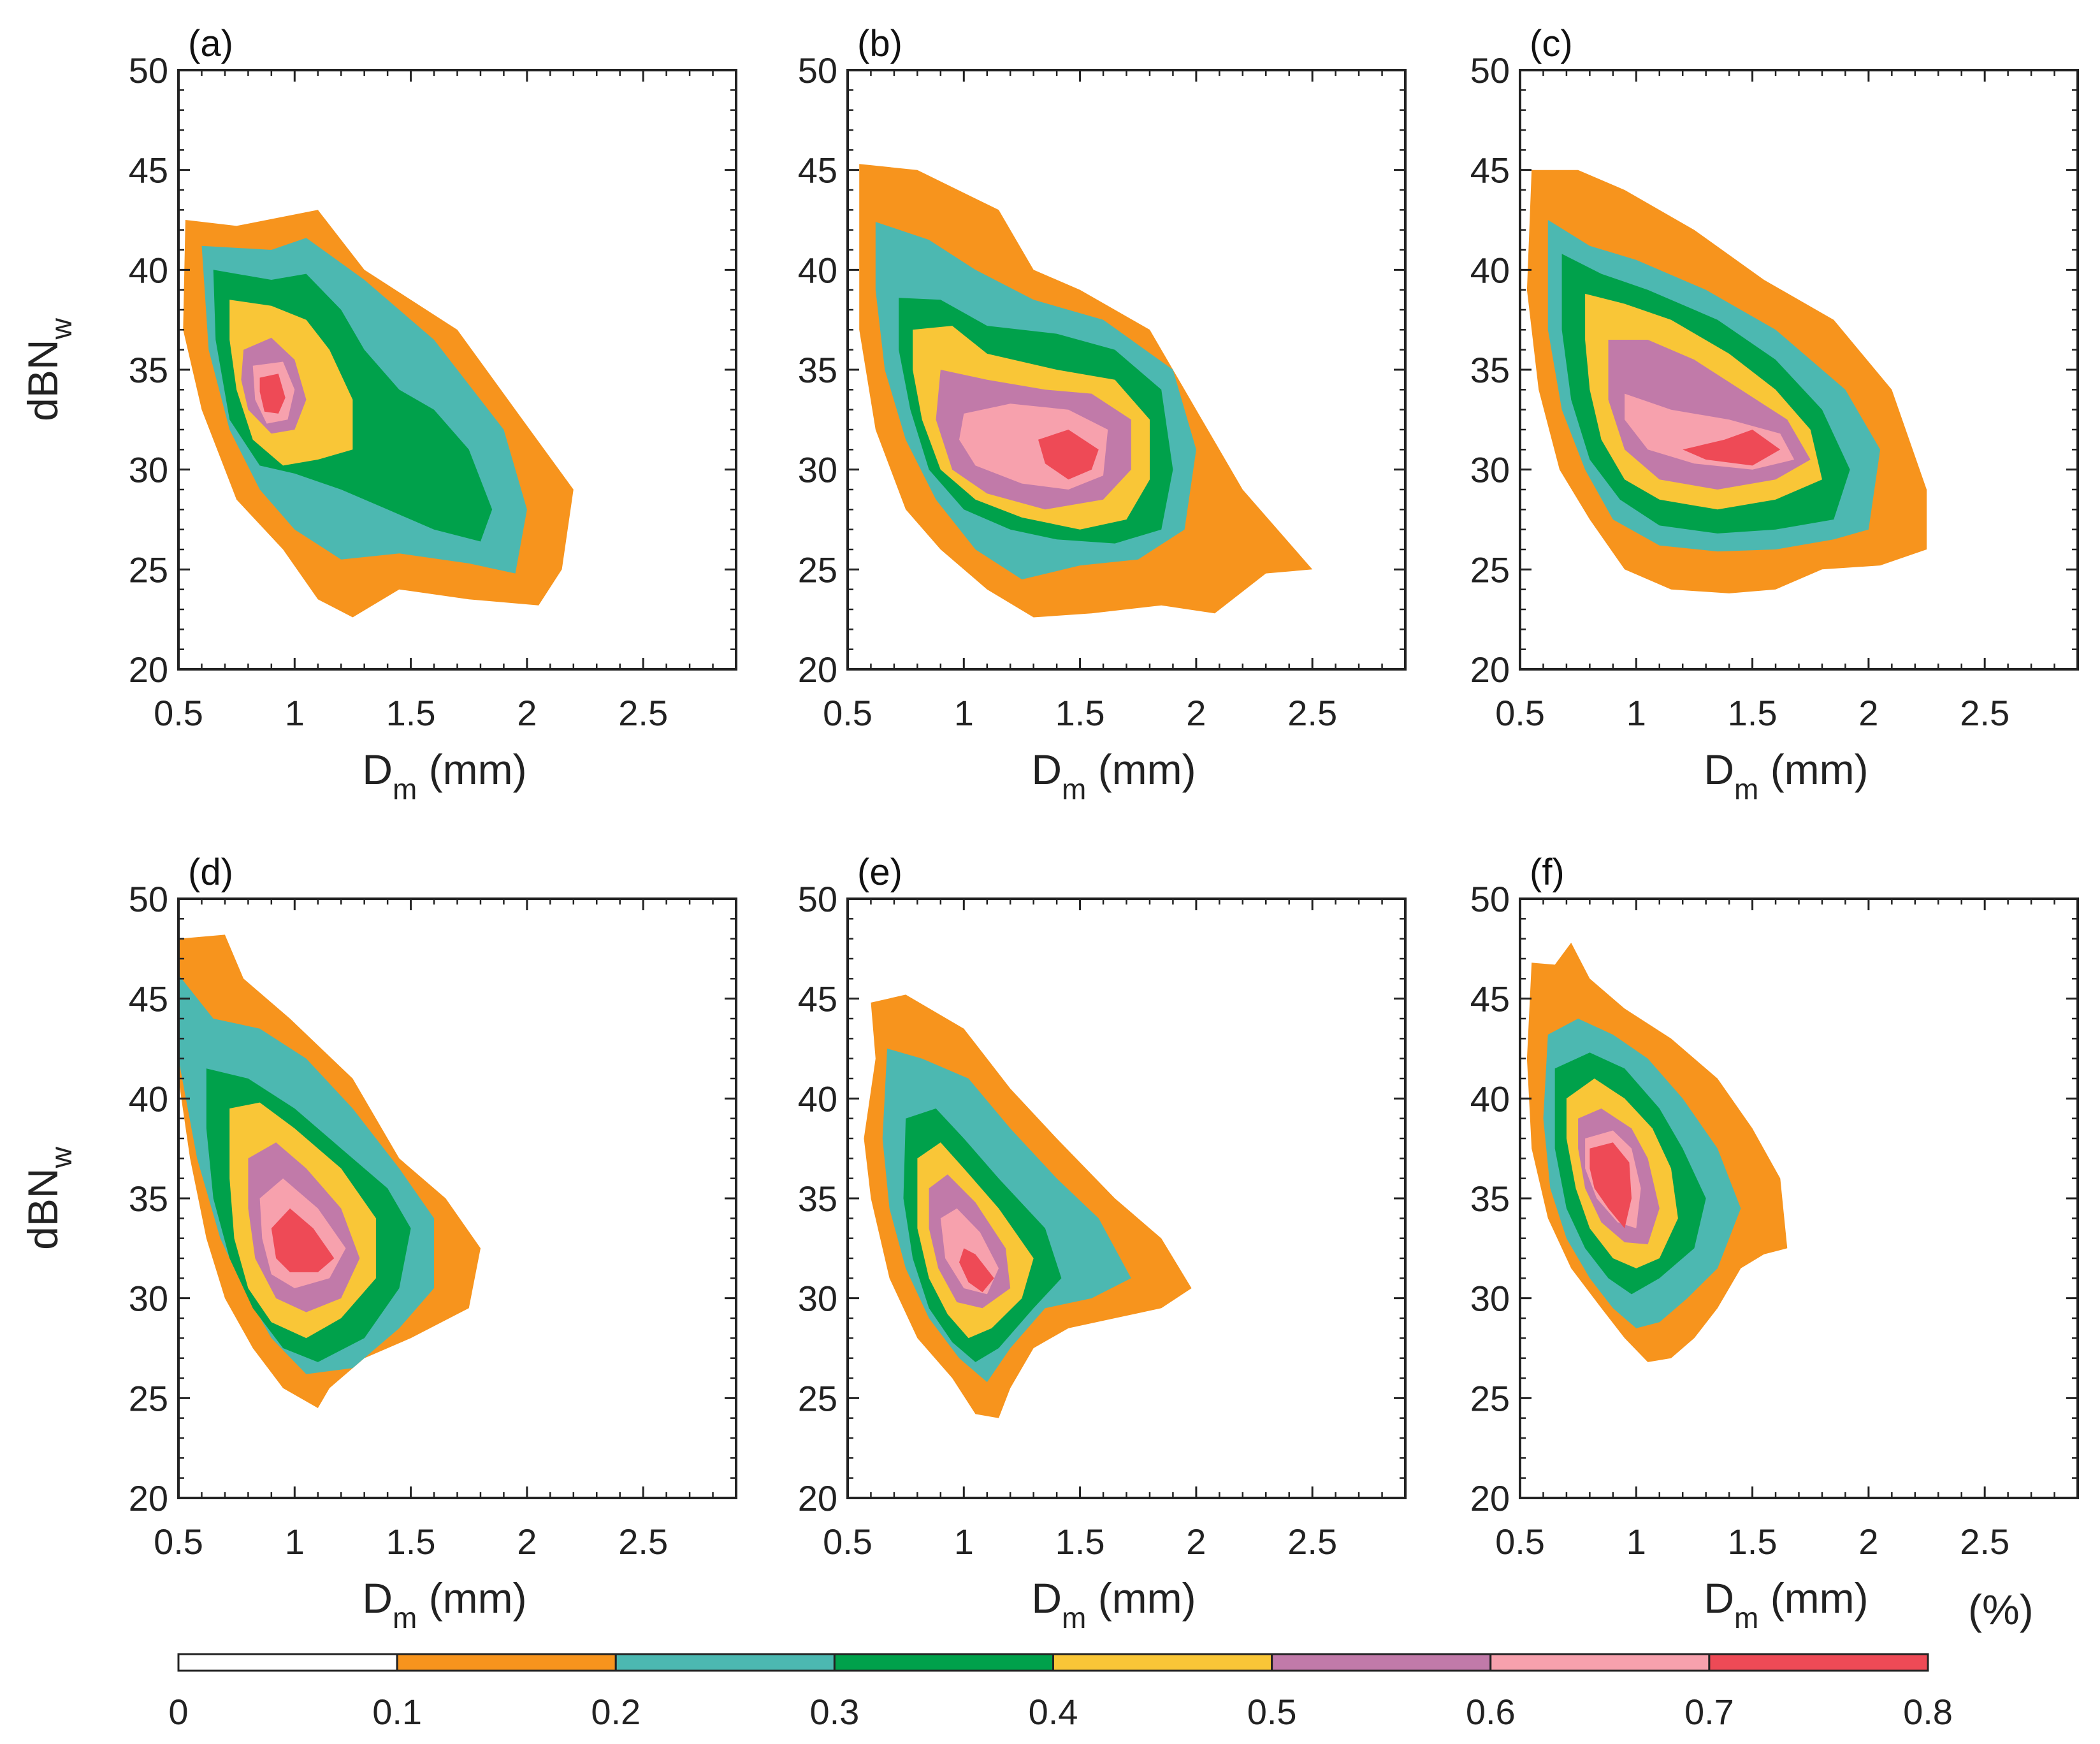 The image size is (2100, 1744). What do you see at coordinates (879, 43) in the screenshot?
I see `panel-label: (b)` at bounding box center [879, 43].